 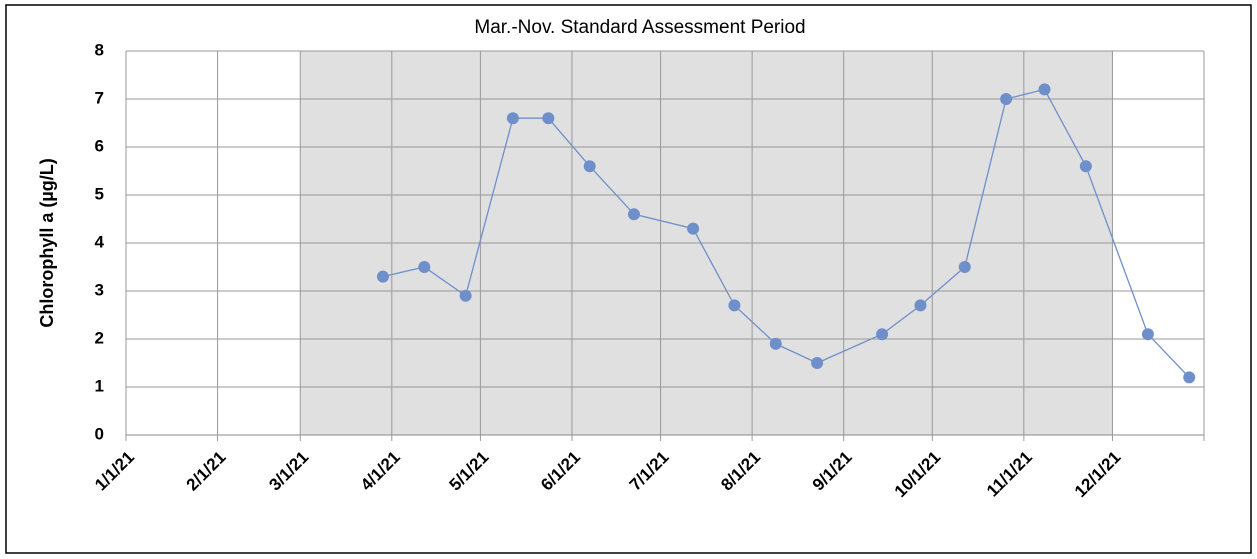 I want to click on y-tick-label: 3, so click(x=99, y=289).